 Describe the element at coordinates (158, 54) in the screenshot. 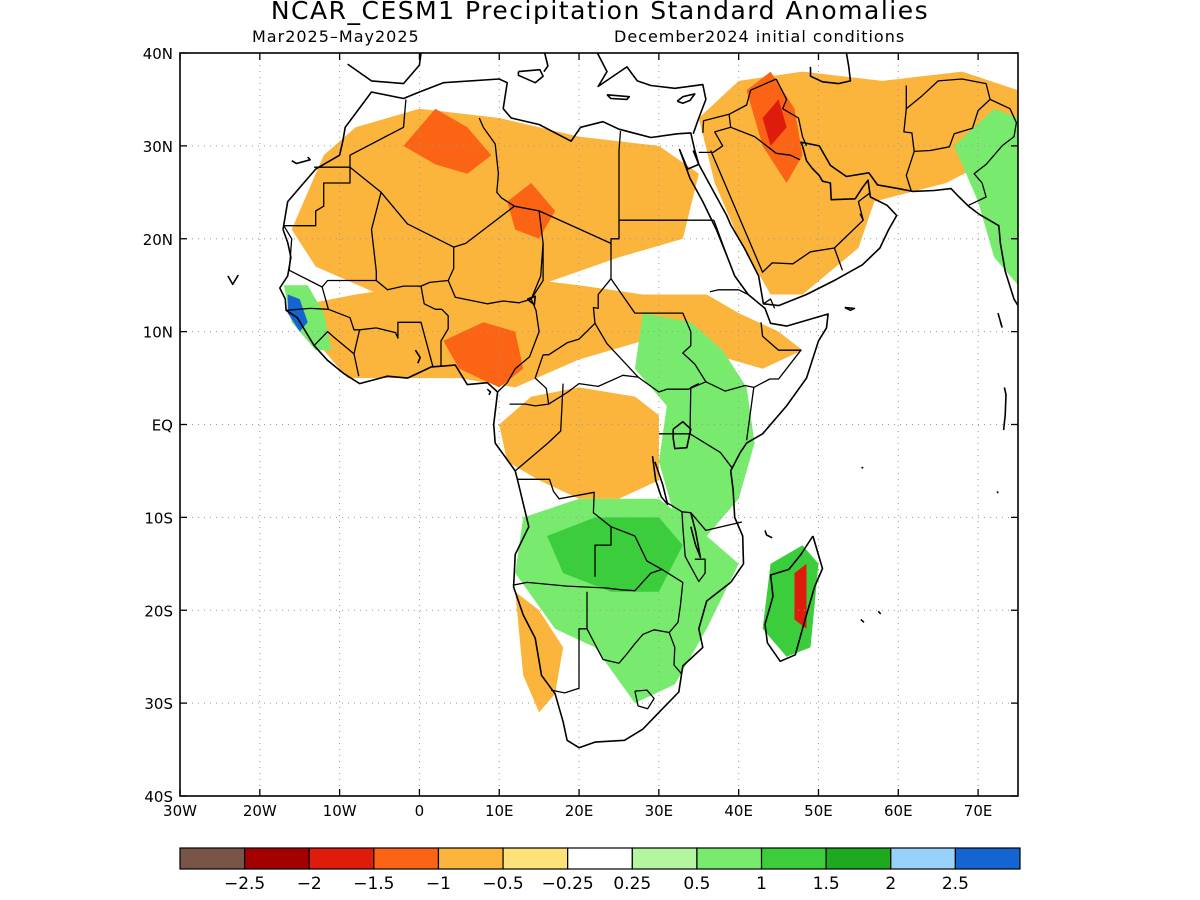

I see `y-tick-label: 40N` at that location.